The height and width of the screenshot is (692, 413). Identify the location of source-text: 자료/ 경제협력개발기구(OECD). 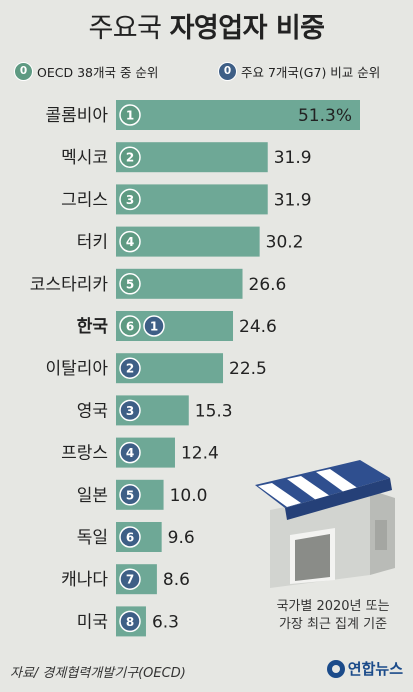
(98, 673).